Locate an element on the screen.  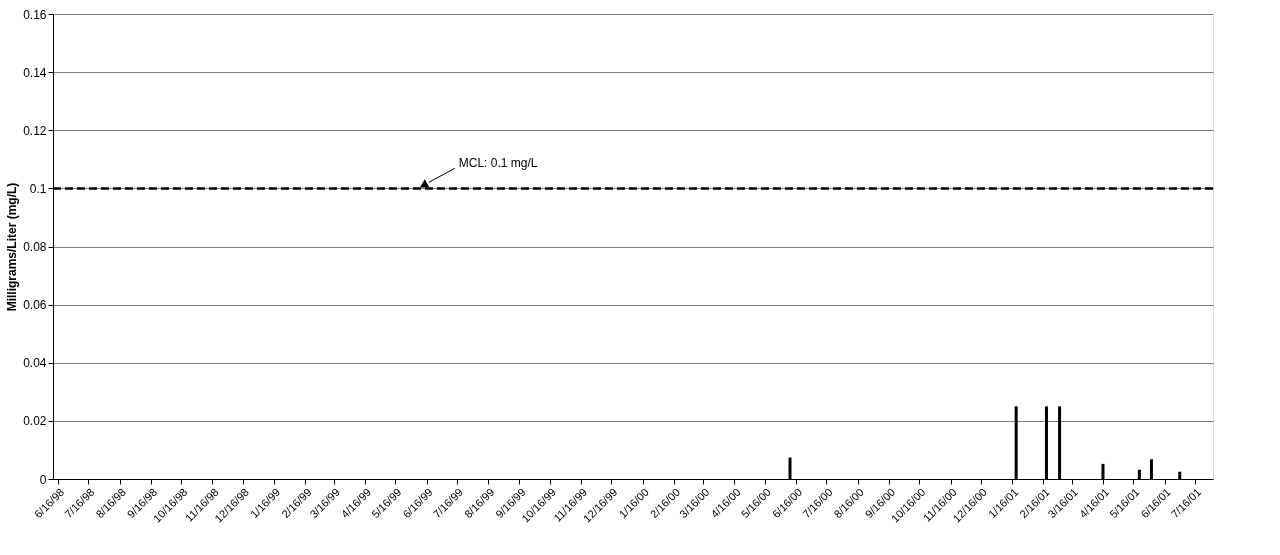
y-tick-label: 0.12 is located at coordinates (35, 130).